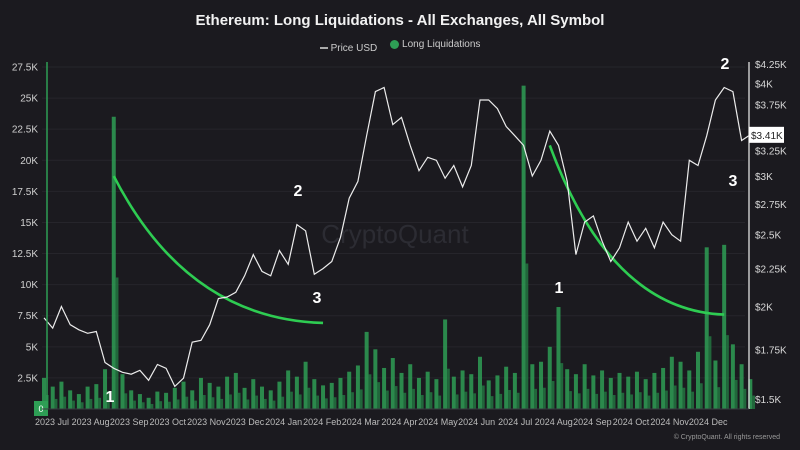  I want to click on right-tick-label: $3K, so click(764, 177).